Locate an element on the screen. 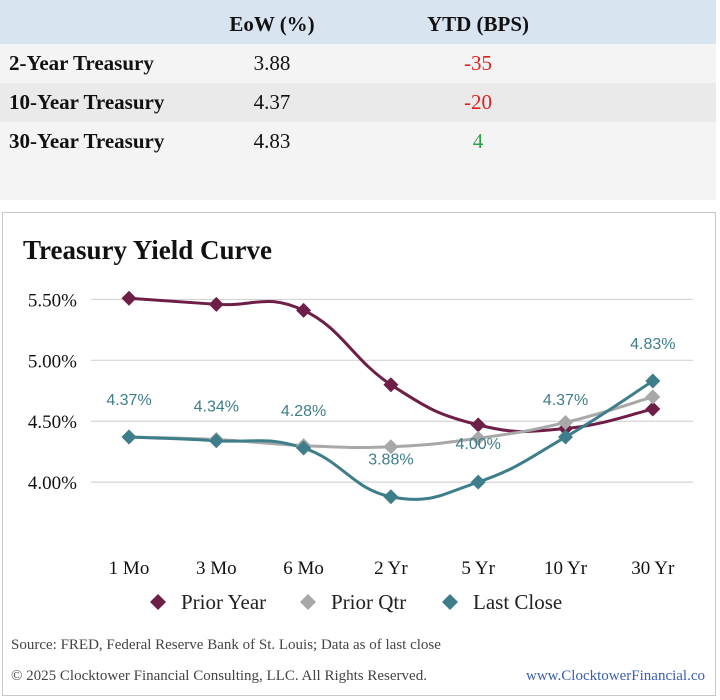 The width and height of the screenshot is (720, 700). chart-title: Treasury Yield Curve is located at coordinates (147, 250).